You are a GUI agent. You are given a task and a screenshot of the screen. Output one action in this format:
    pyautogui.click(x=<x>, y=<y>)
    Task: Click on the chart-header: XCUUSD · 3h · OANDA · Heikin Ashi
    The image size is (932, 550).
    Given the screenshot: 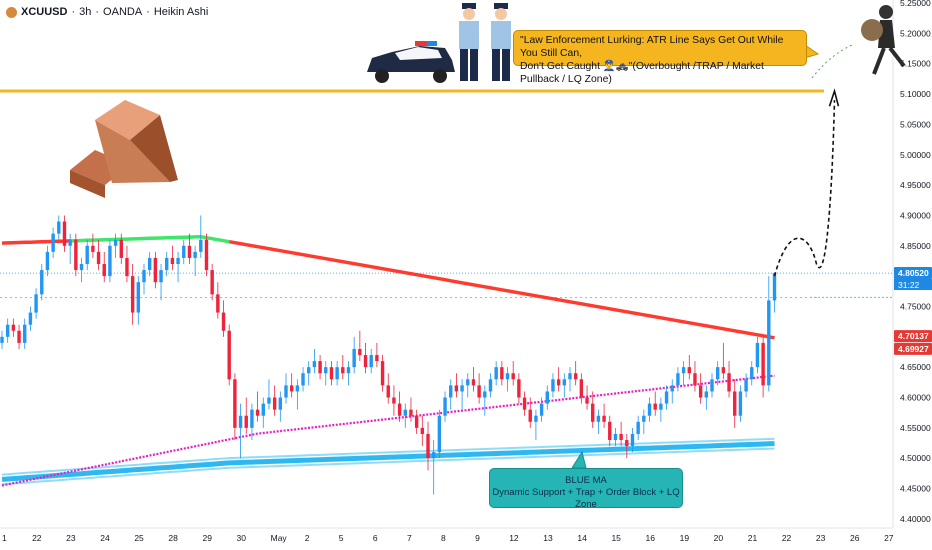 What is the action you would take?
    pyautogui.click(x=107, y=12)
    